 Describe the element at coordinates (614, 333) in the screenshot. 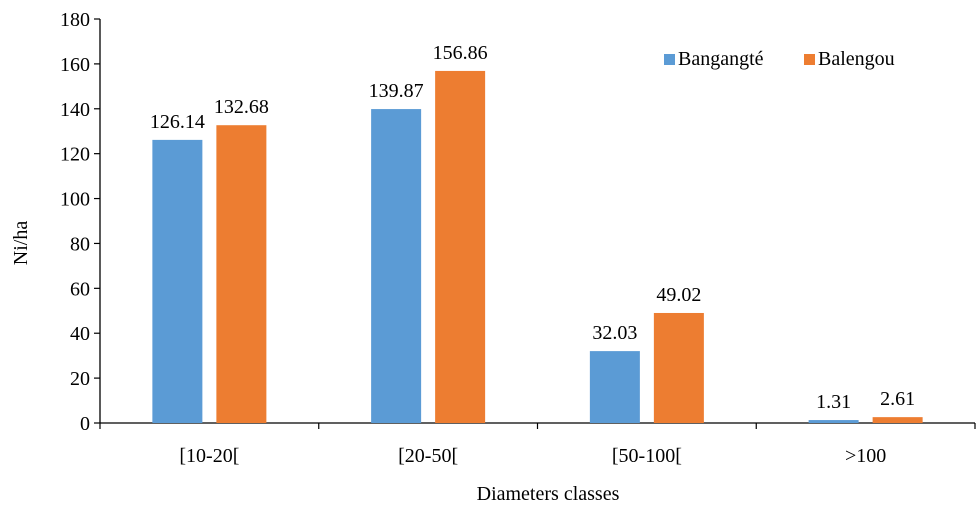

I see `data-label: 32.03` at that location.